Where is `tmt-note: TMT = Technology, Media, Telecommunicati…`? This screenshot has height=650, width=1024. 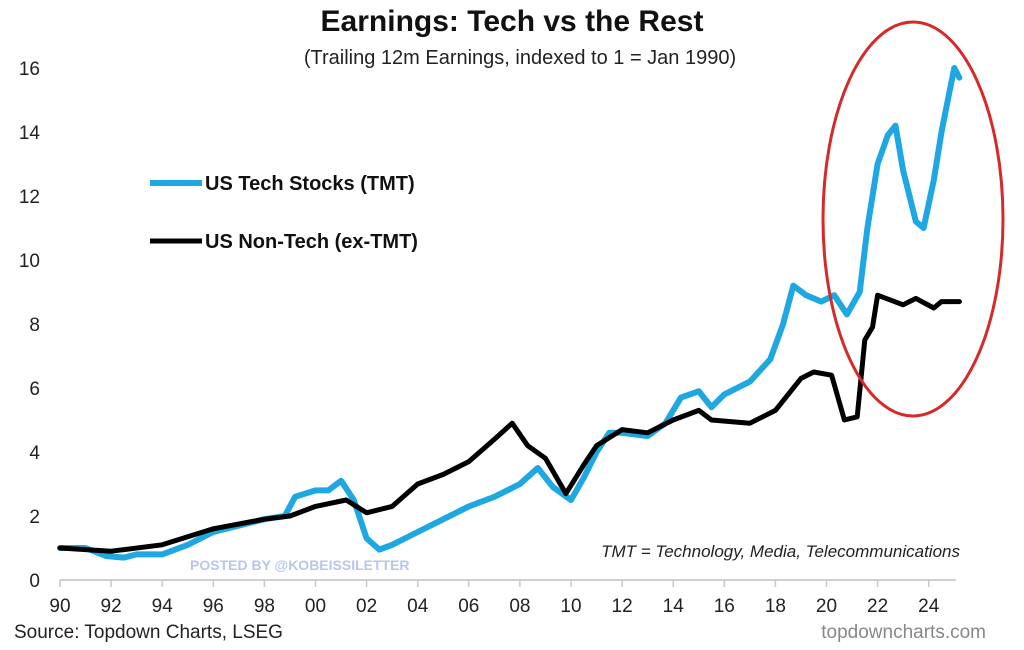 tmt-note: TMT = Technology, Media, Telecommunicati… is located at coordinates (780, 551).